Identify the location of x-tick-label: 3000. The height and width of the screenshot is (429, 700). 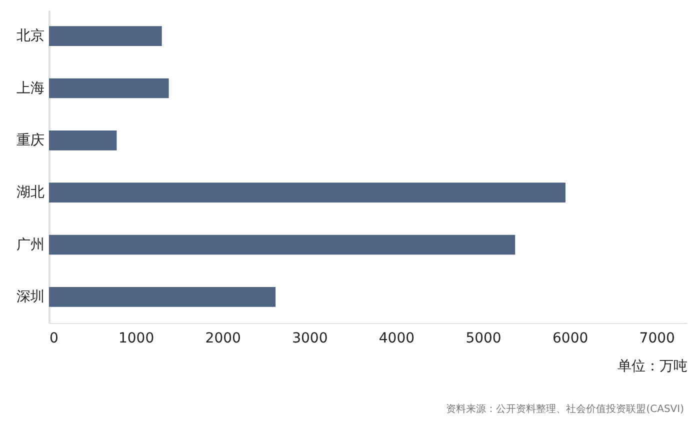
(310, 338).